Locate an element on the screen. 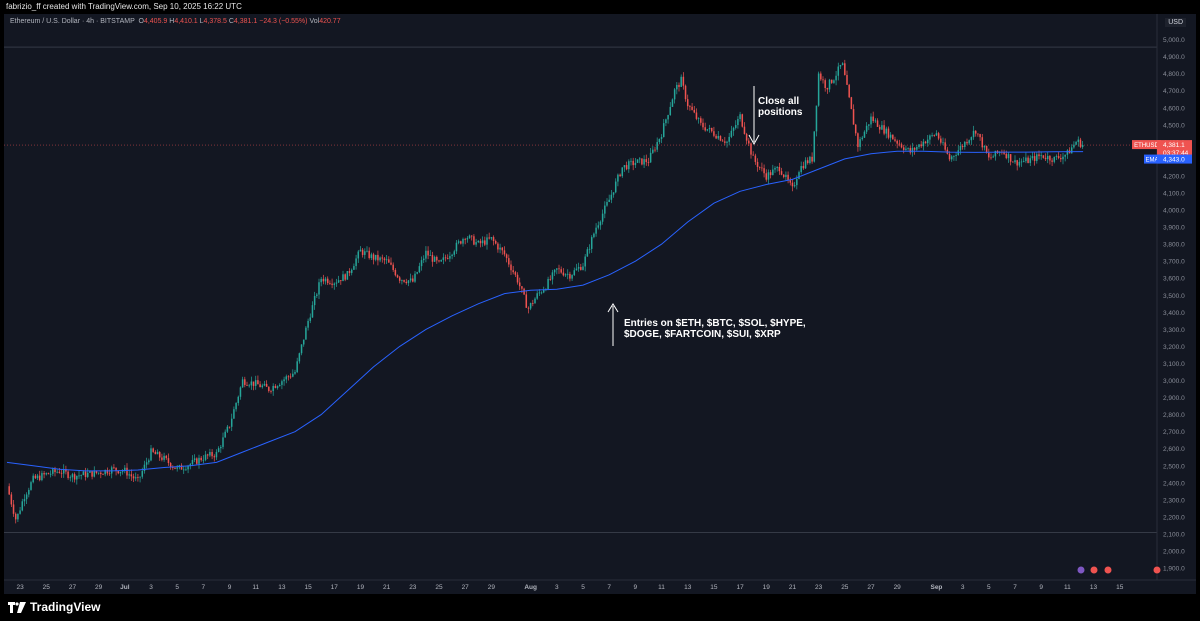 Image resolution: width=1200 pixels, height=621 pixels. tradingview-logo: TradingView is located at coordinates (54, 607).